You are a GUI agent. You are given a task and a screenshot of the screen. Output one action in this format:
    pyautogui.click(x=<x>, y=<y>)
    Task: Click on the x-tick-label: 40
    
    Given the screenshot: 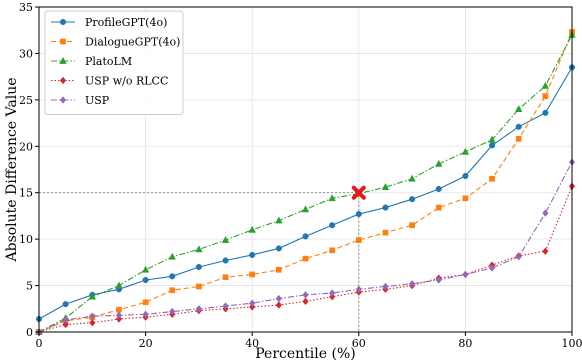 What is the action you would take?
    pyautogui.click(x=252, y=343)
    